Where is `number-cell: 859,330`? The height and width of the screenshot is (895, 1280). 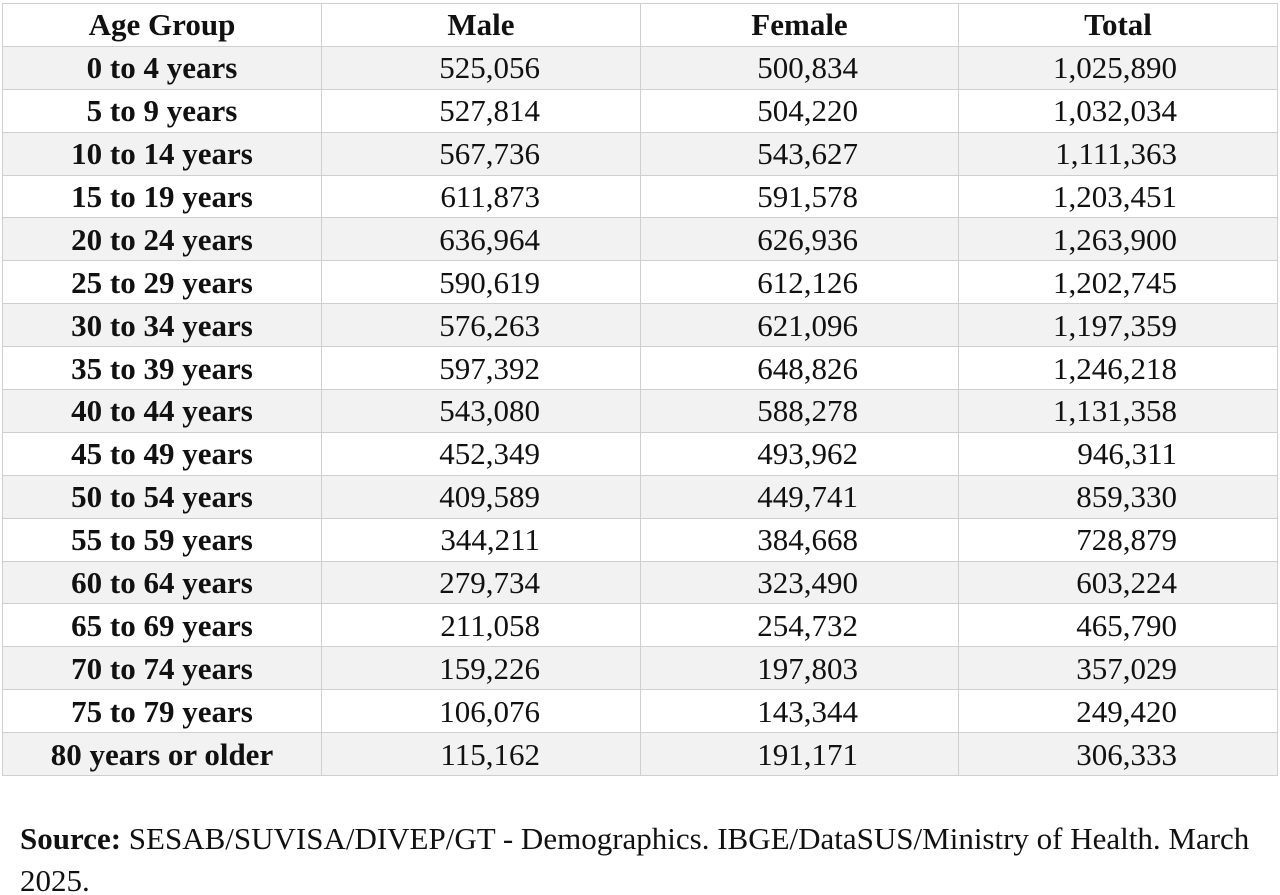 number-cell: 859,330 is located at coordinates (1118, 496).